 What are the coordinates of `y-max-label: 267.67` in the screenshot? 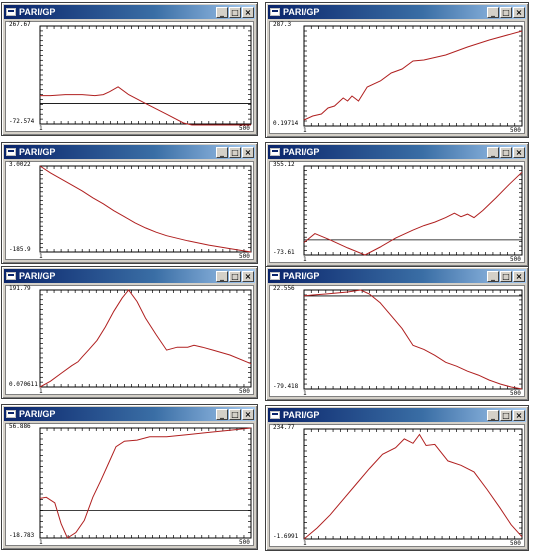 It's located at (20, 24).